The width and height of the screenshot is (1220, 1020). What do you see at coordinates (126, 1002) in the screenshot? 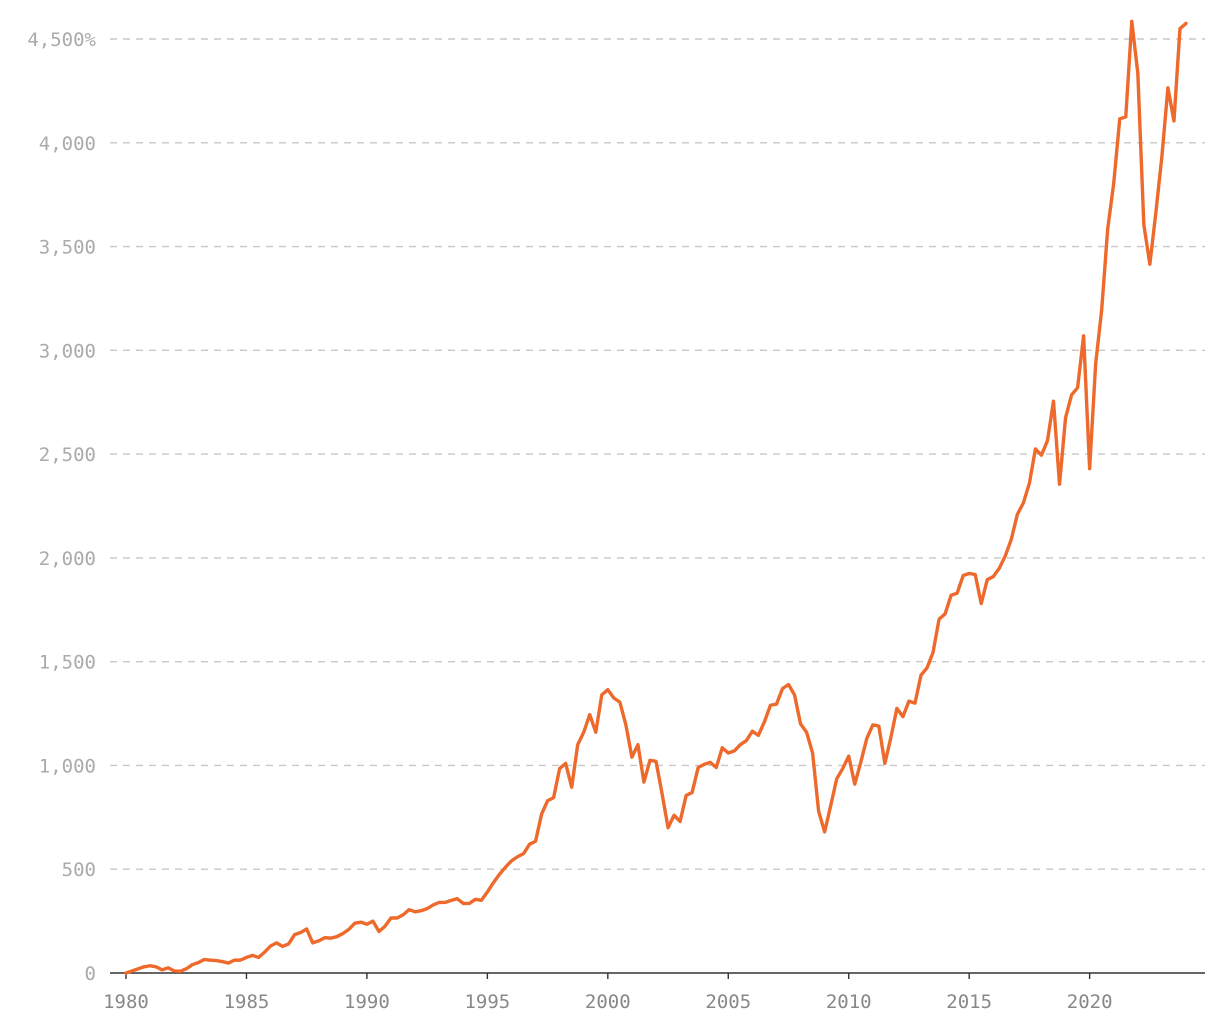
I see `x-tick-label: 1980` at bounding box center [126, 1002].